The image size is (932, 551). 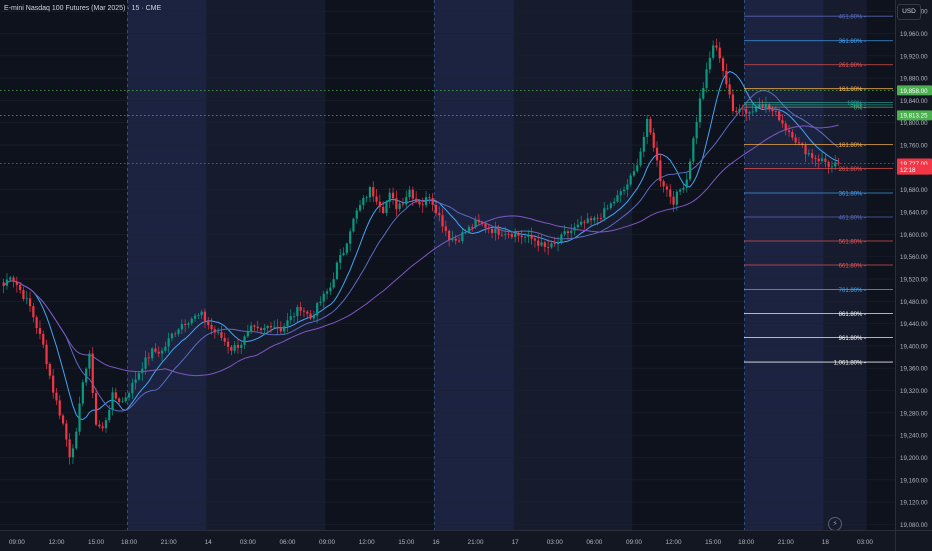 I want to click on time-tick-label: 16, so click(x=436, y=542).